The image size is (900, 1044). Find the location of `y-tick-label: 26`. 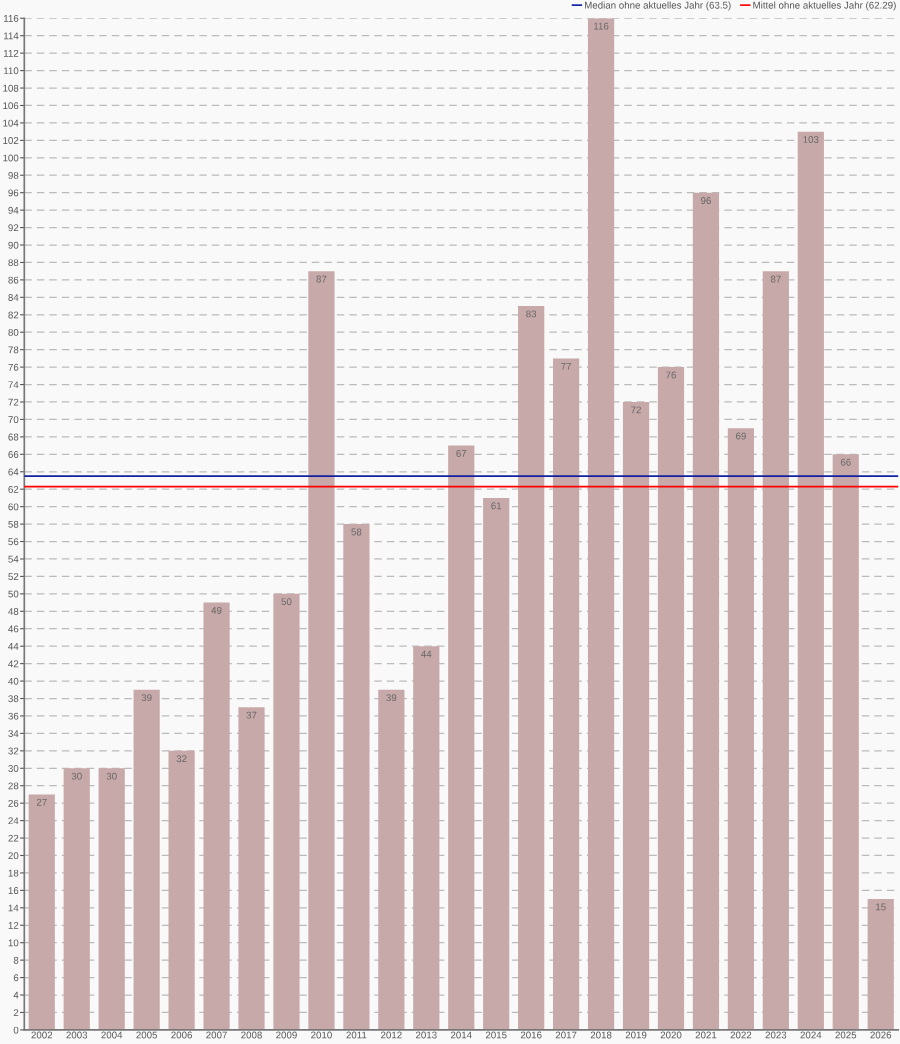

y-tick-label: 26 is located at coordinates (13, 803).